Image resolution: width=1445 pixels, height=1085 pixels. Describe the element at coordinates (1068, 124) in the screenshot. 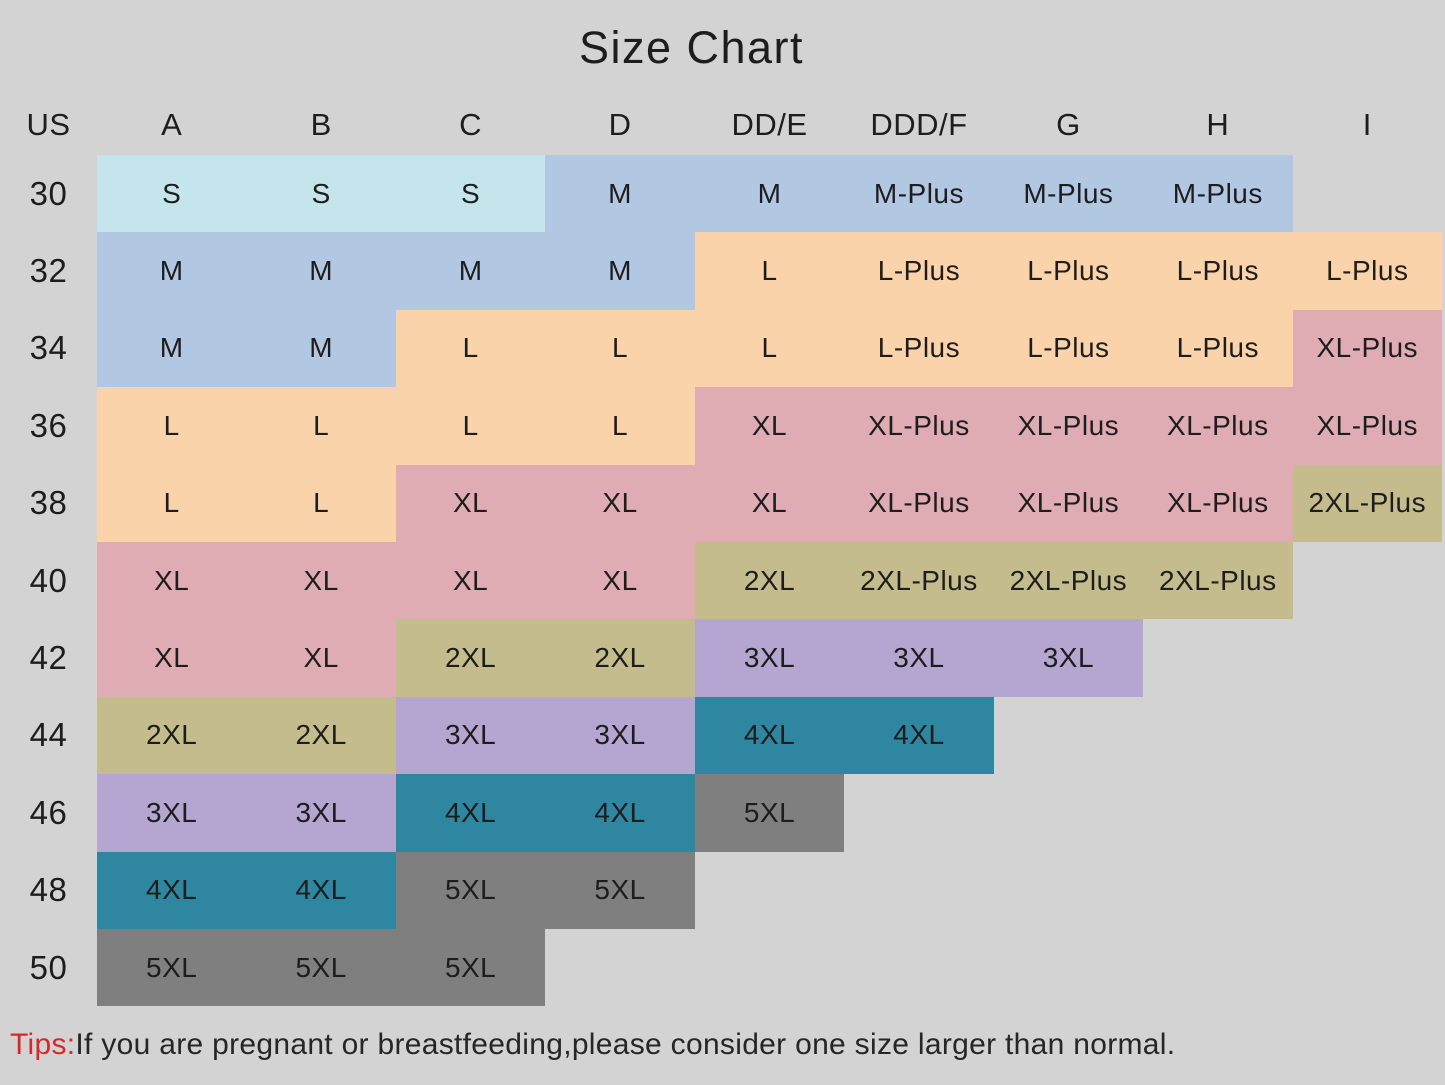

I see `column-header-g: G` at that location.